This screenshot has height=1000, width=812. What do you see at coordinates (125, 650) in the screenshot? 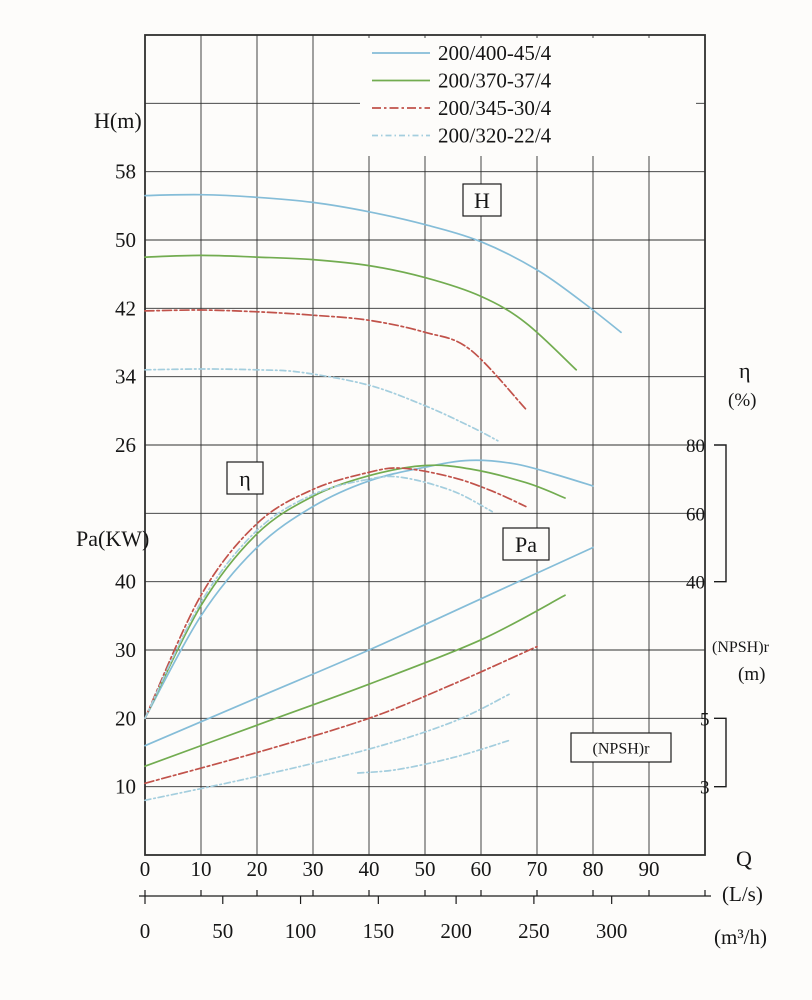
I see `pa-tick-label: 30` at bounding box center [125, 650].